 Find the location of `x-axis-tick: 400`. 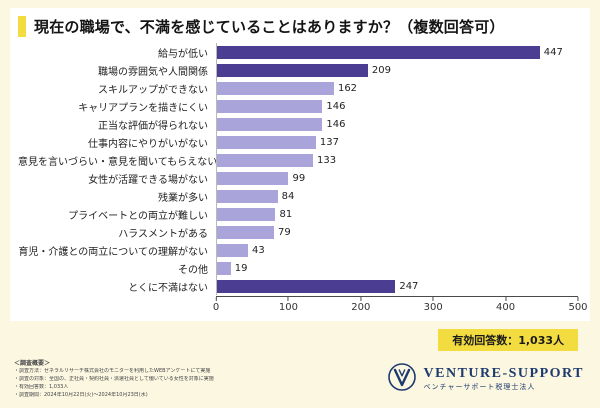

x-axis-tick: 400 is located at coordinates (505, 305).